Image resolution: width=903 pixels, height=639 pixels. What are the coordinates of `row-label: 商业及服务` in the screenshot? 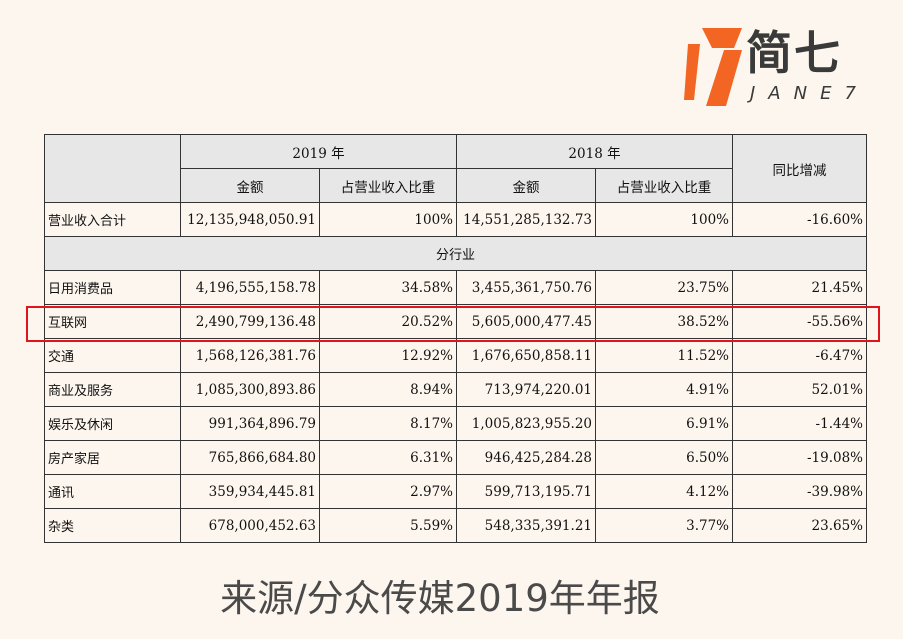 It's located at (112, 389).